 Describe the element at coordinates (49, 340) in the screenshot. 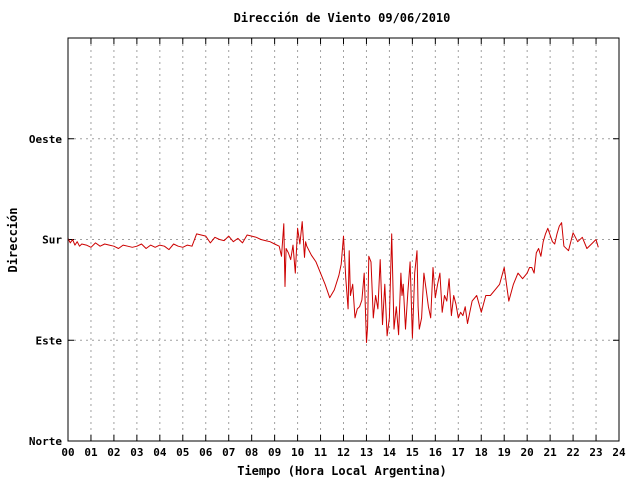

I see `y-tick-label: Este` at that location.